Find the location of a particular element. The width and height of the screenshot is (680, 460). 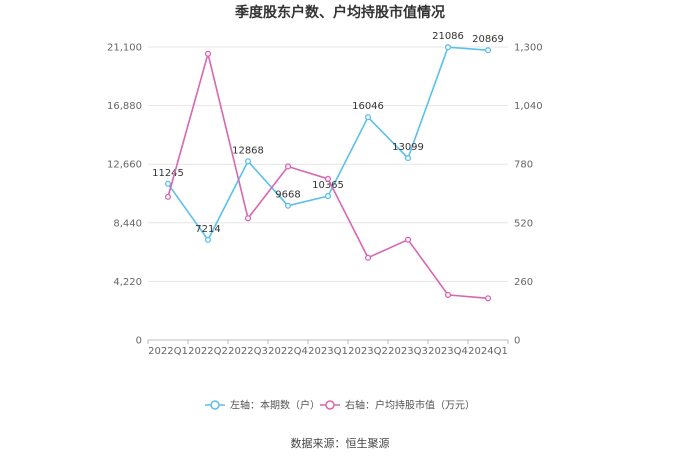

chart-title: 季度股东户数、户均持股市值情况 is located at coordinates (339, 12).